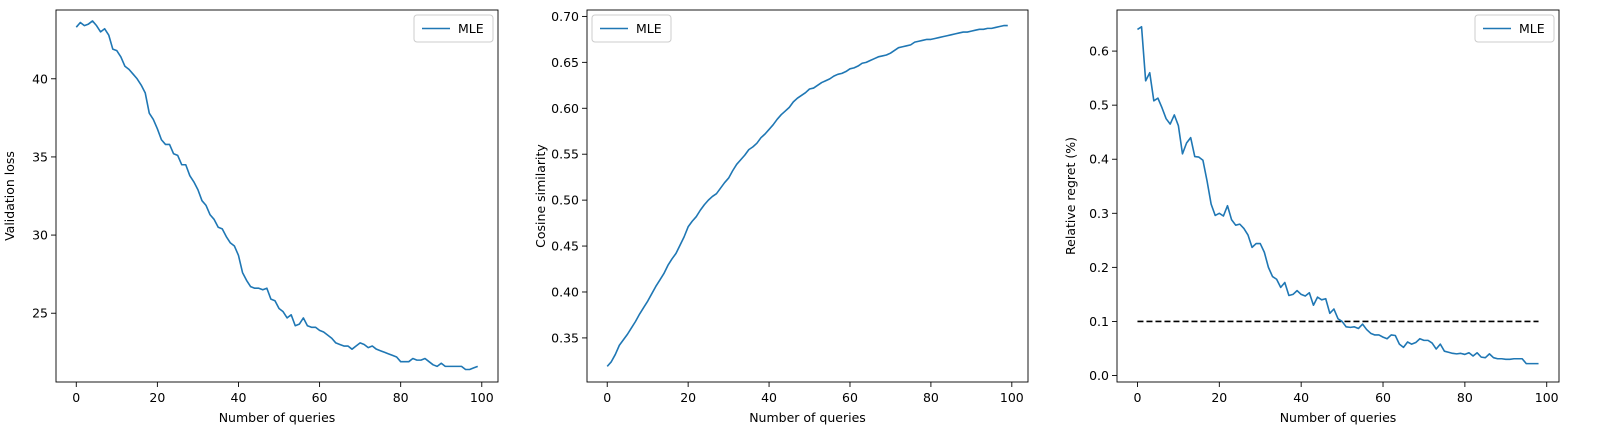 The height and width of the screenshot is (448, 1618). I want to click on y-tick-label: 0.0, so click(1099, 375).